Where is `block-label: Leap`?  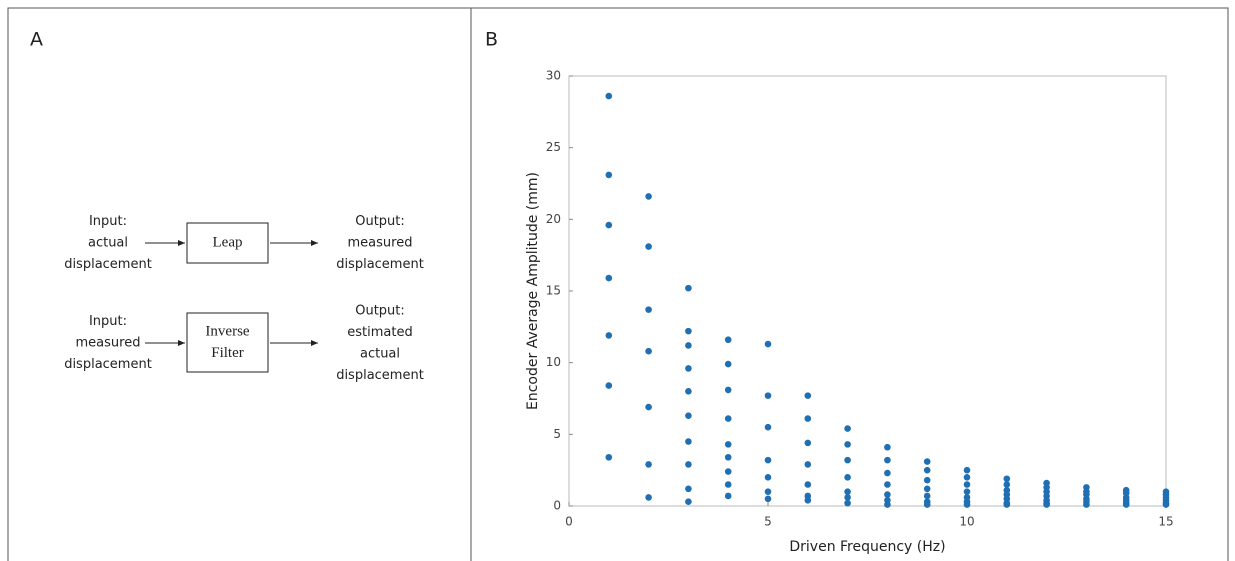 block-label: Leap is located at coordinates (228, 242).